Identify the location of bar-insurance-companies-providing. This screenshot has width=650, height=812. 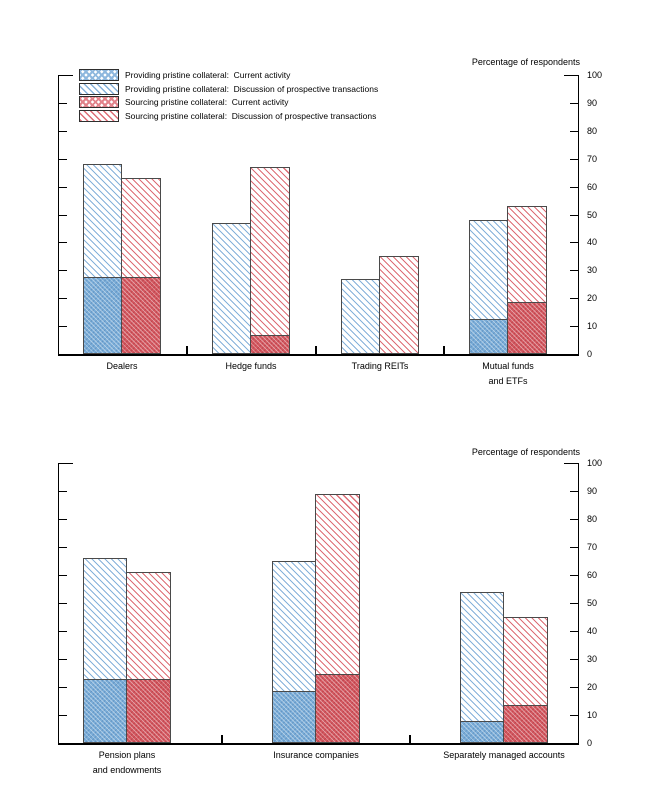
(294, 652).